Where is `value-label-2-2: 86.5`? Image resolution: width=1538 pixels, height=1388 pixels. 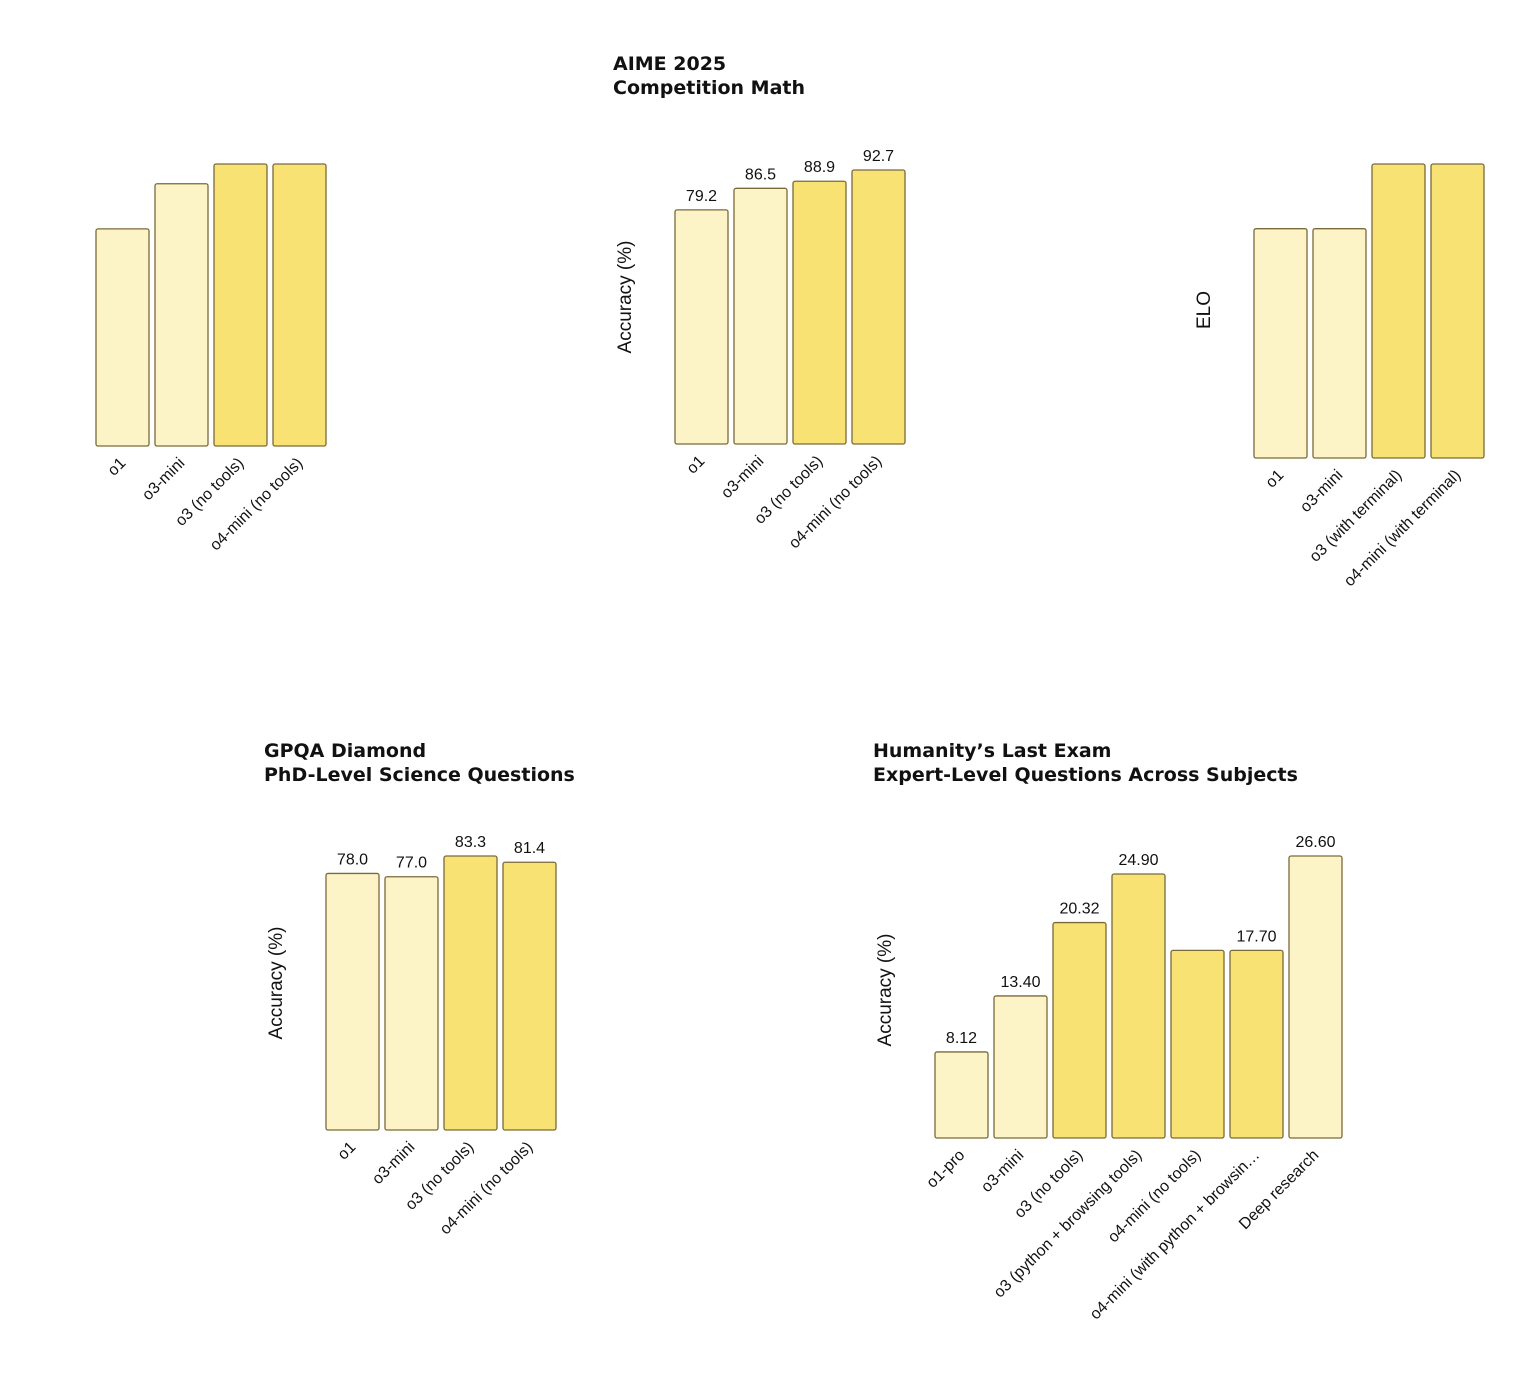 value-label-2-2: 86.5 is located at coordinates (760, 174).